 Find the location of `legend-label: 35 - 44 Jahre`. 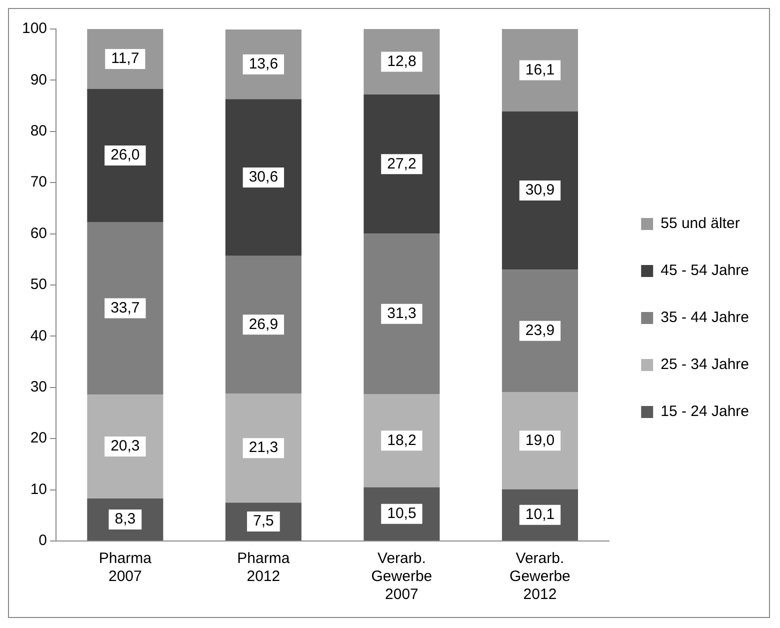

legend-label: 35 - 44 Jahre is located at coordinates (704, 317).